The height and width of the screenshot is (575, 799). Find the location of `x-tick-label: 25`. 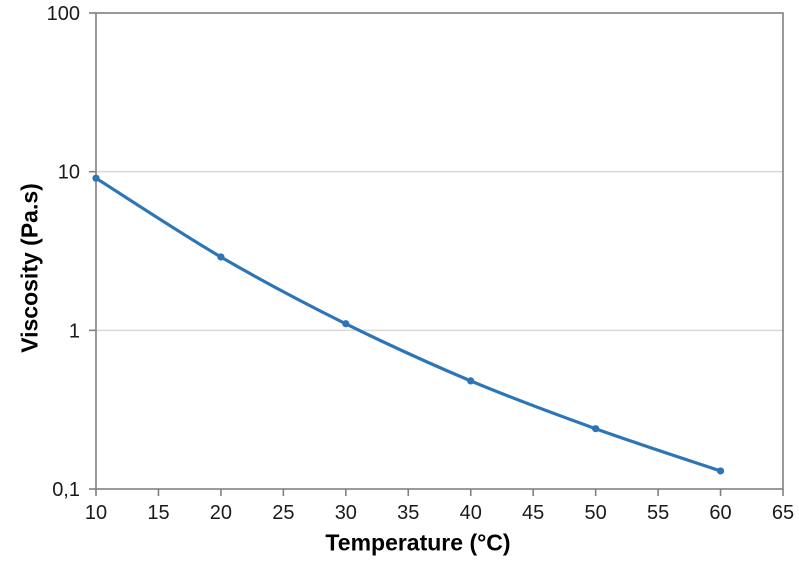

x-tick-label: 25 is located at coordinates (283, 513).